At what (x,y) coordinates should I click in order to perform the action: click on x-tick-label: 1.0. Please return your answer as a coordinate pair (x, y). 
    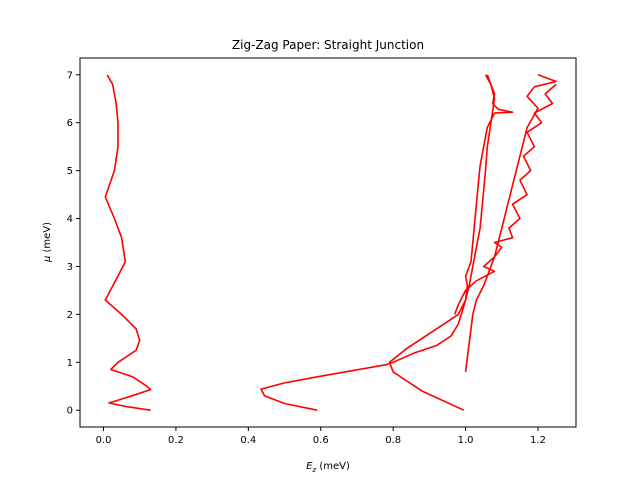
    Looking at the image, I should click on (466, 440).